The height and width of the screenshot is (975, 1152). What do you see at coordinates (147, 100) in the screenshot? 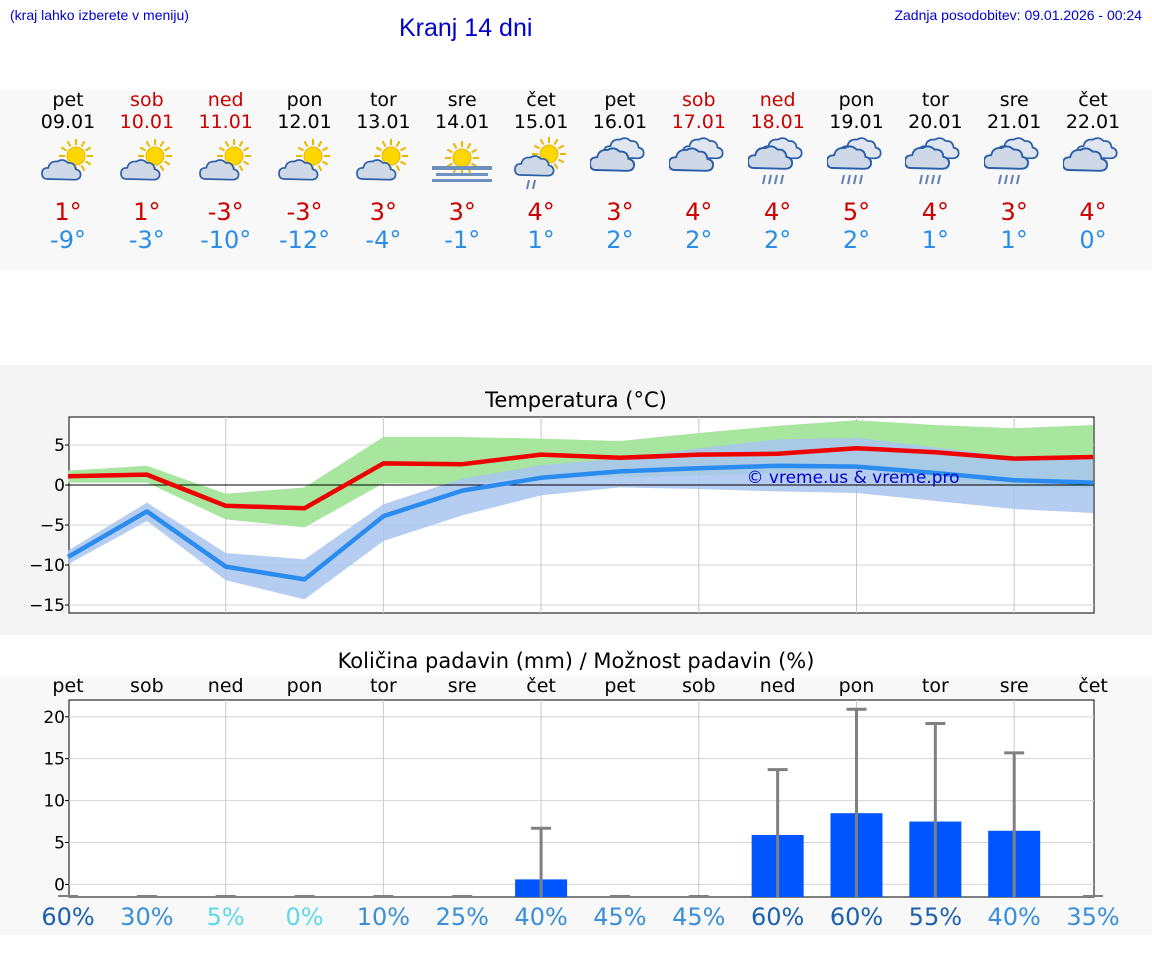
I see `day-name: sob` at bounding box center [147, 100].